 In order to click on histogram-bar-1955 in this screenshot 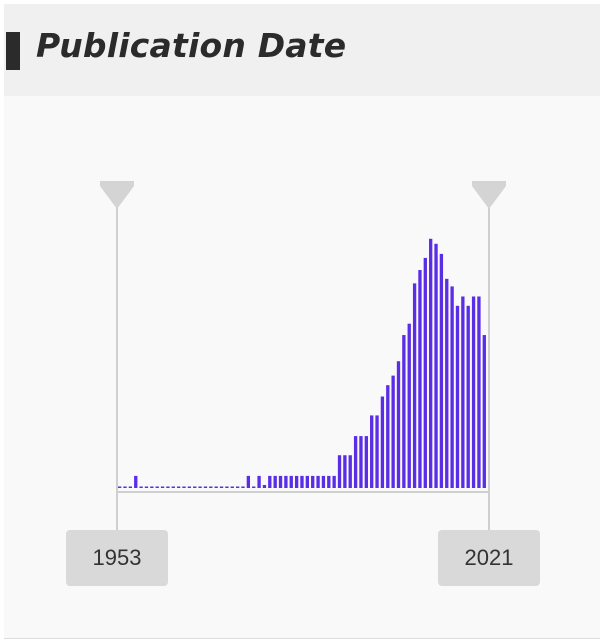, I will do `click(130, 487)`.